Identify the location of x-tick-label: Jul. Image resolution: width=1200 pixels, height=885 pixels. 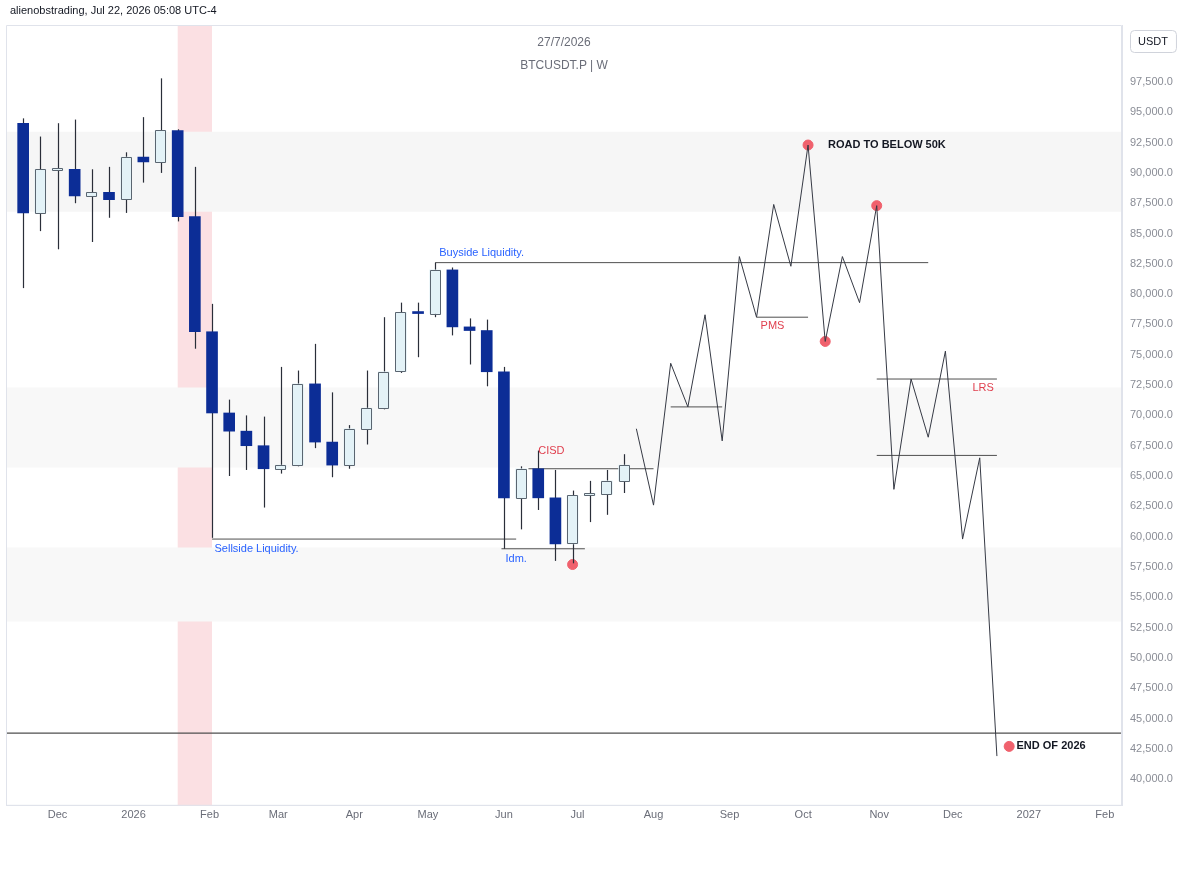
(577, 814).